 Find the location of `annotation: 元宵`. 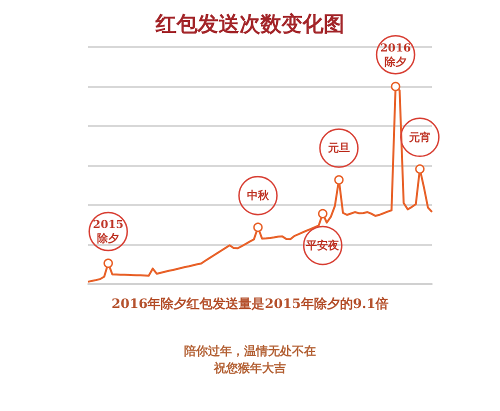

annotation: 元宵 is located at coordinates (419, 137).